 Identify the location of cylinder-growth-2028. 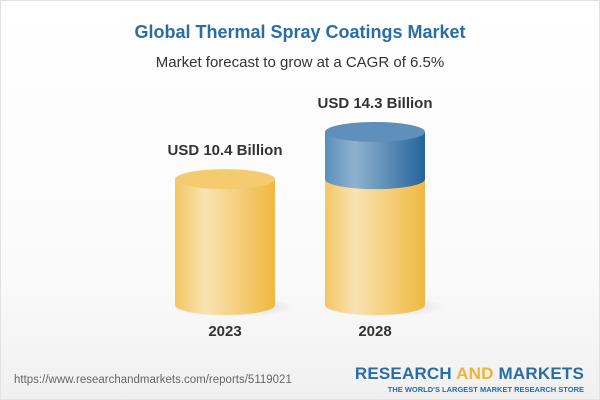
(375, 160).